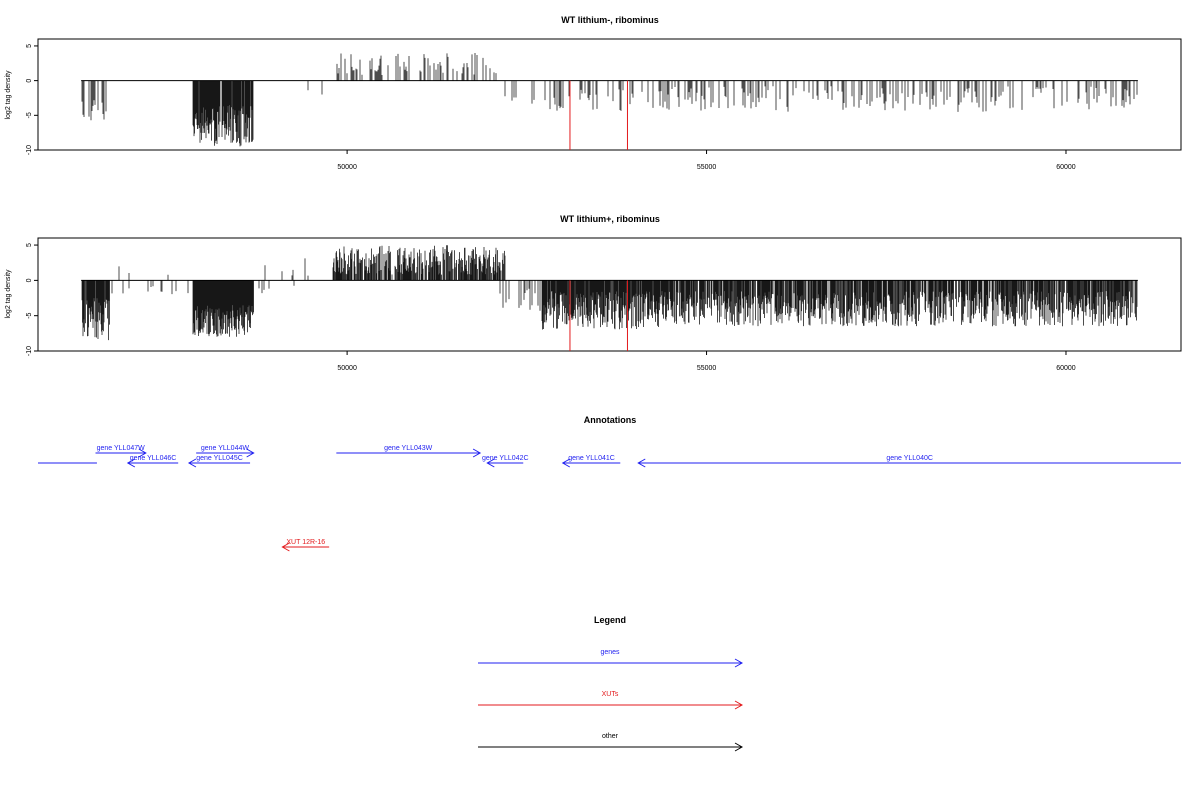  Describe the element at coordinates (408, 448) in the screenshot. I see `feature-label: gene YLL043W` at that location.